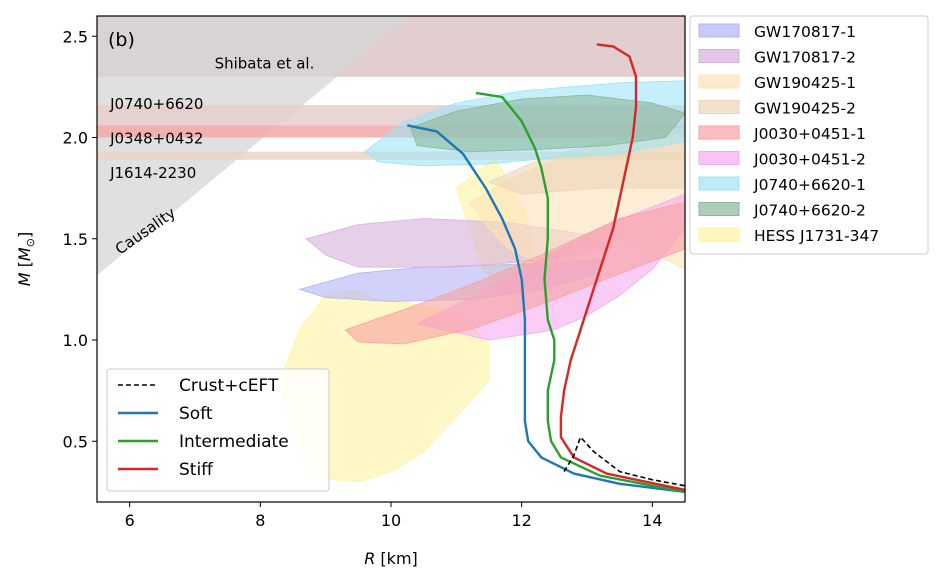 This screenshot has height=586, width=937. I want to click on band-label-2: J1614-2230, so click(152, 173).